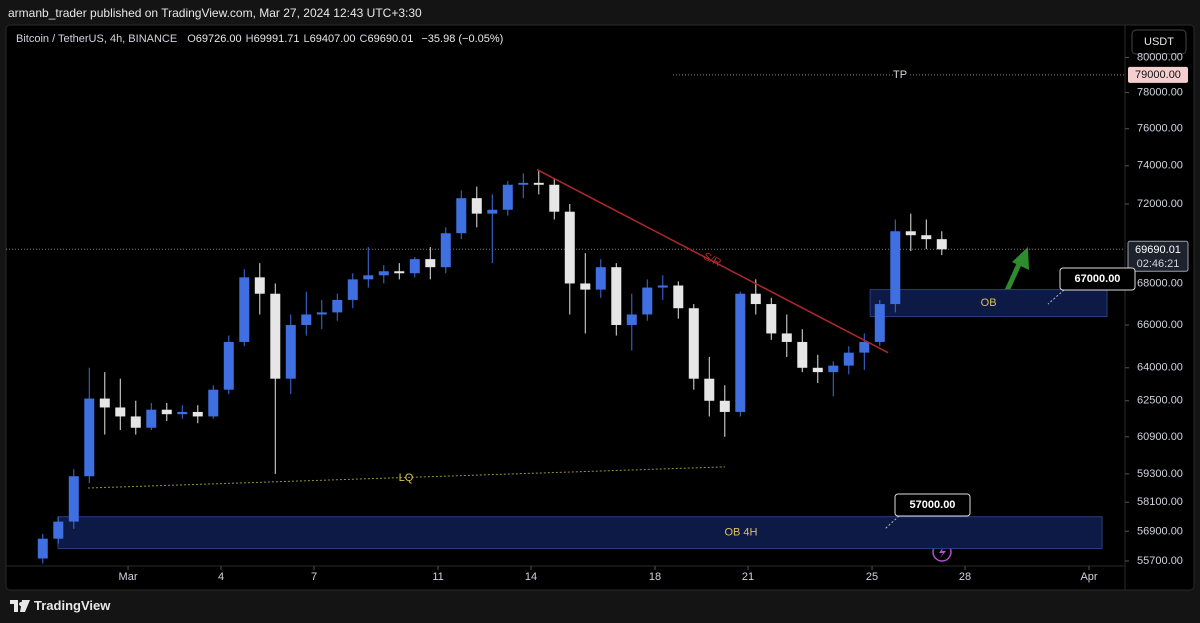  What do you see at coordinates (1160, 368) in the screenshot?
I see `y-tick-label: 64000.00` at bounding box center [1160, 368].